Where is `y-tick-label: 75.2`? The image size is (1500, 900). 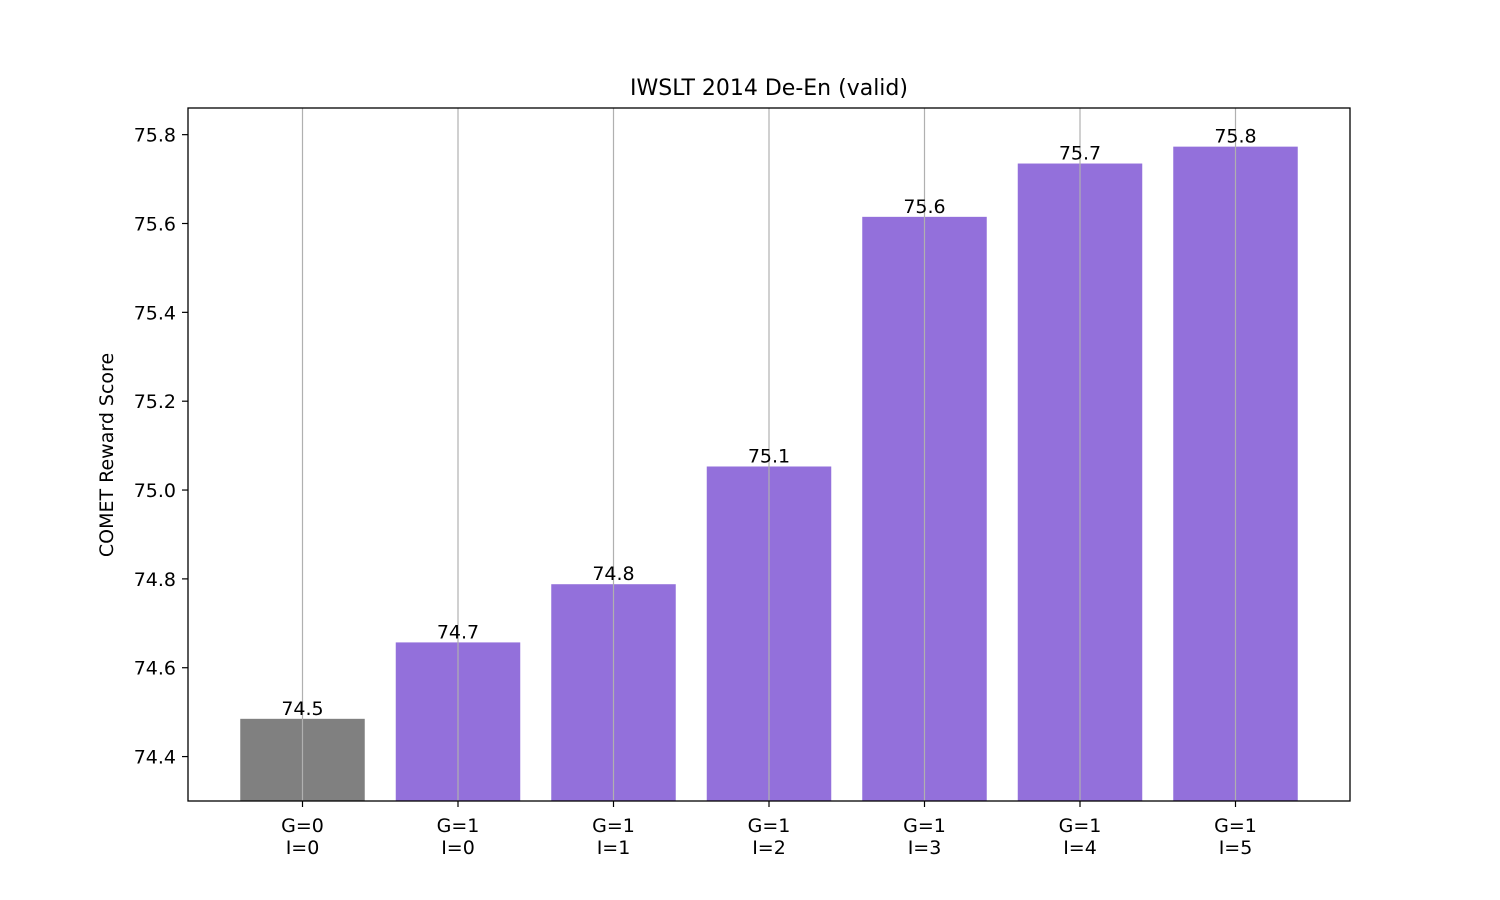
y-tick-label: 75.2 is located at coordinates (155, 402).